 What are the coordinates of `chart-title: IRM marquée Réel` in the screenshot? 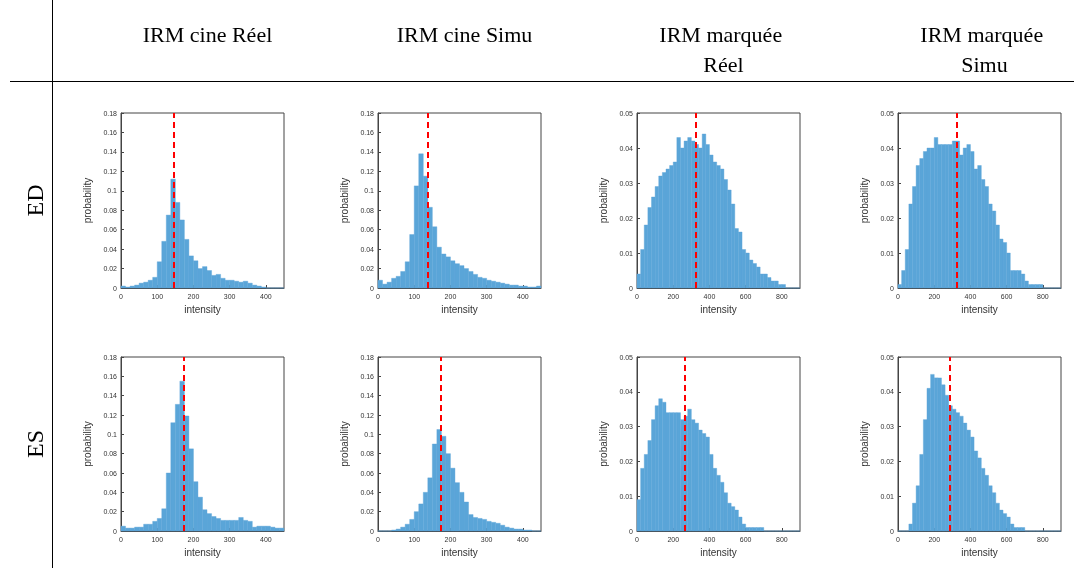 It's located at (723, 49).